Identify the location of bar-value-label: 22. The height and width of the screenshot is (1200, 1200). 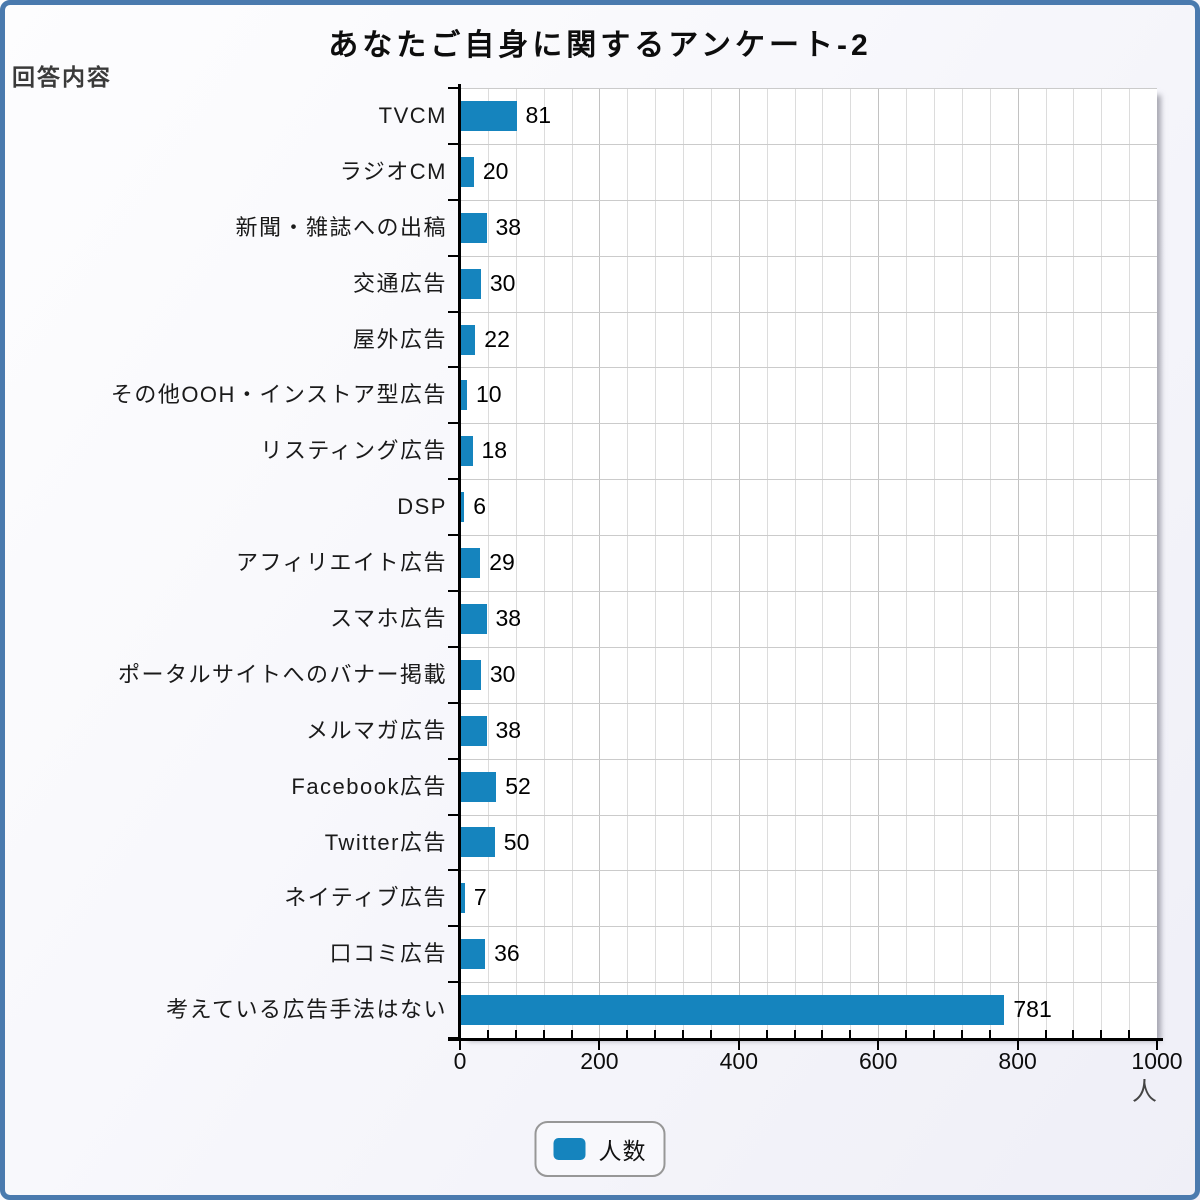
(497, 338).